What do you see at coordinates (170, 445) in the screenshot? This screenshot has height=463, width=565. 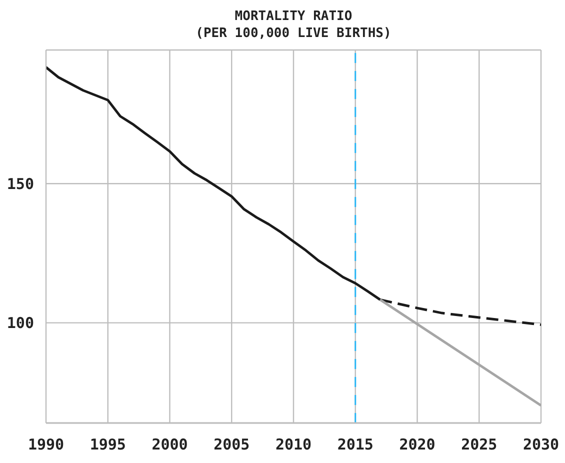 I see `x-tick-label: 2000` at bounding box center [170, 445].